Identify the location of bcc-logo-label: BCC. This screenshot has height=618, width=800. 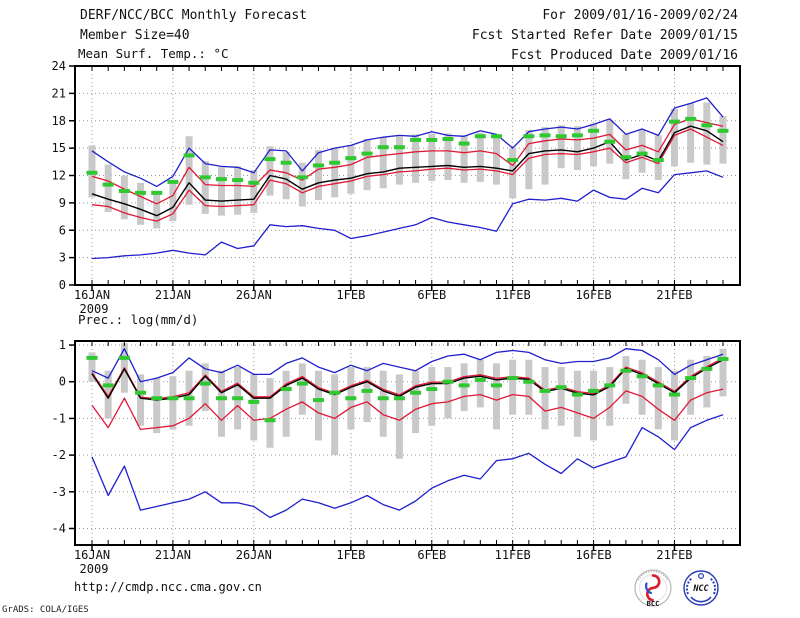
(653, 604).